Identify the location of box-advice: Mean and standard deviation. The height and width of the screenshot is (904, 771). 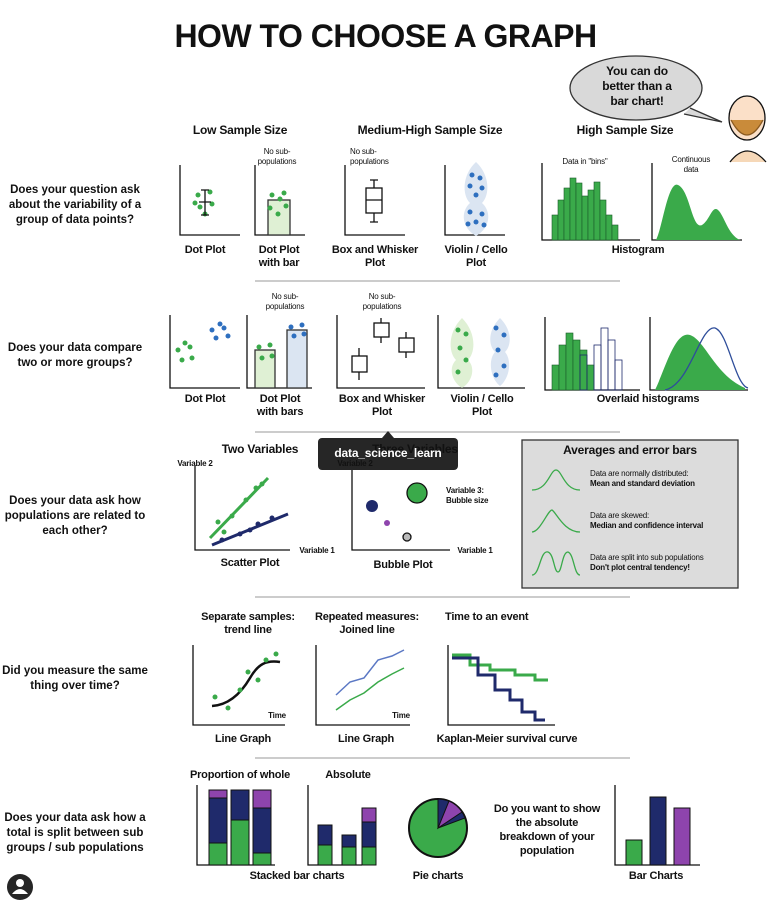
(642, 483).